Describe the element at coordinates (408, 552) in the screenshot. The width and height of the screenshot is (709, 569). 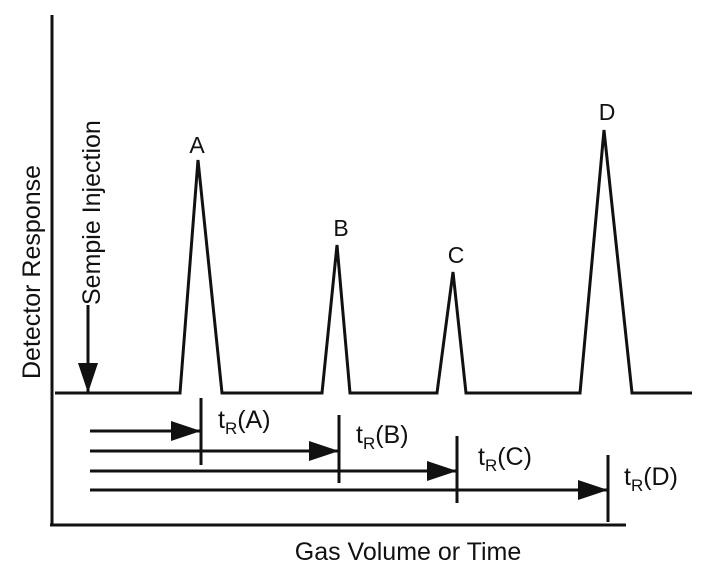
I see `x-axis-label: Gas Volume or Time` at that location.